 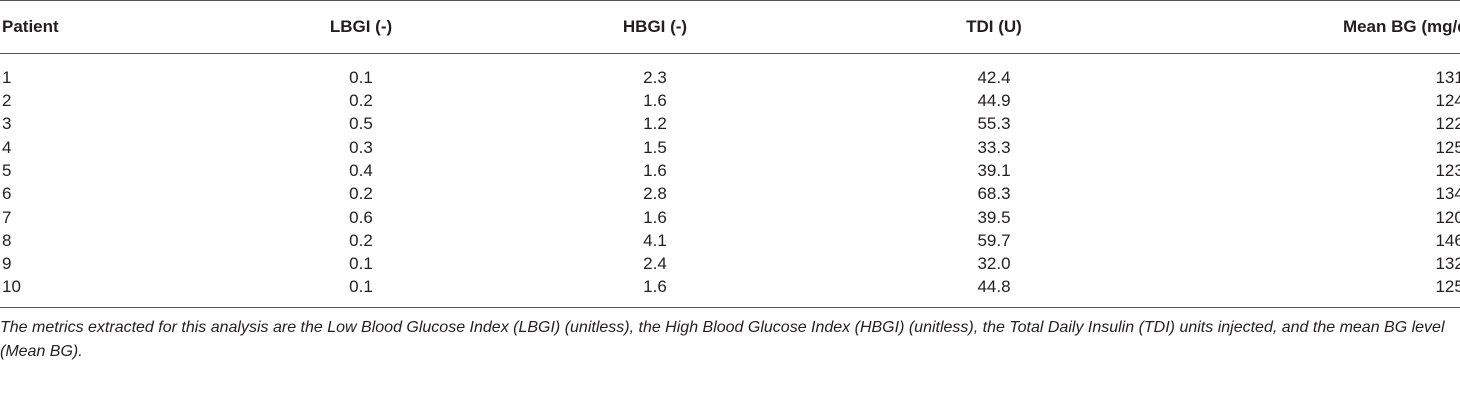 What do you see at coordinates (730, 170) in the screenshot?
I see `table-row: 5 0.4 1.6 39.1 123.3` at bounding box center [730, 170].